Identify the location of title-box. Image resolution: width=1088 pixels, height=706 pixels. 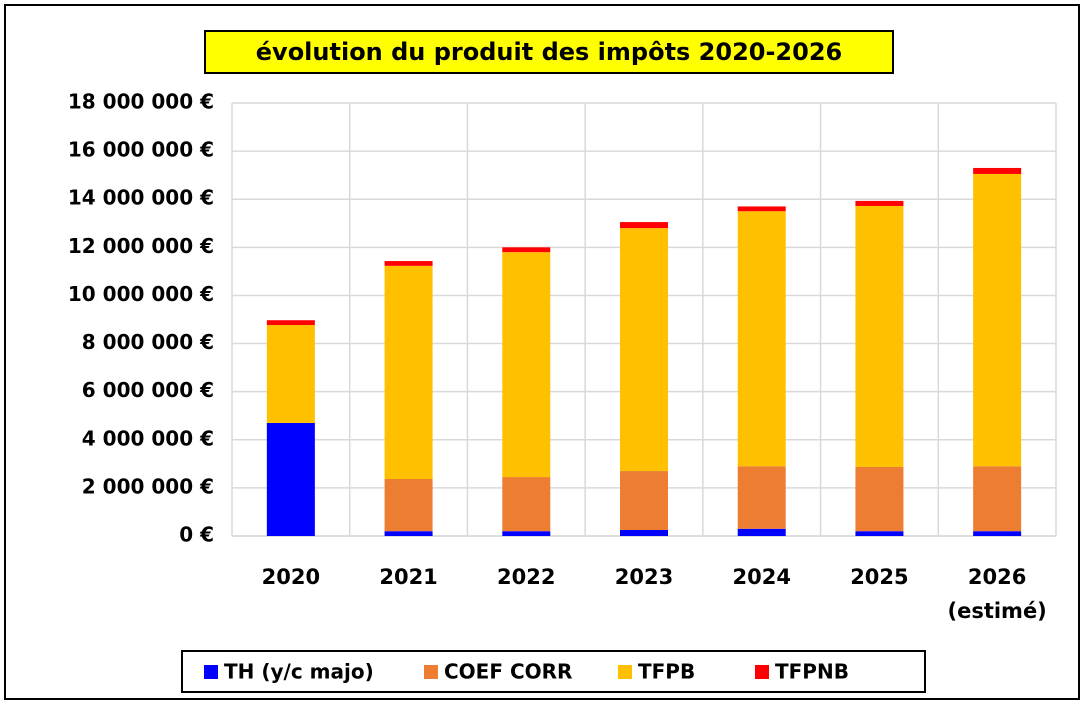
(549, 52).